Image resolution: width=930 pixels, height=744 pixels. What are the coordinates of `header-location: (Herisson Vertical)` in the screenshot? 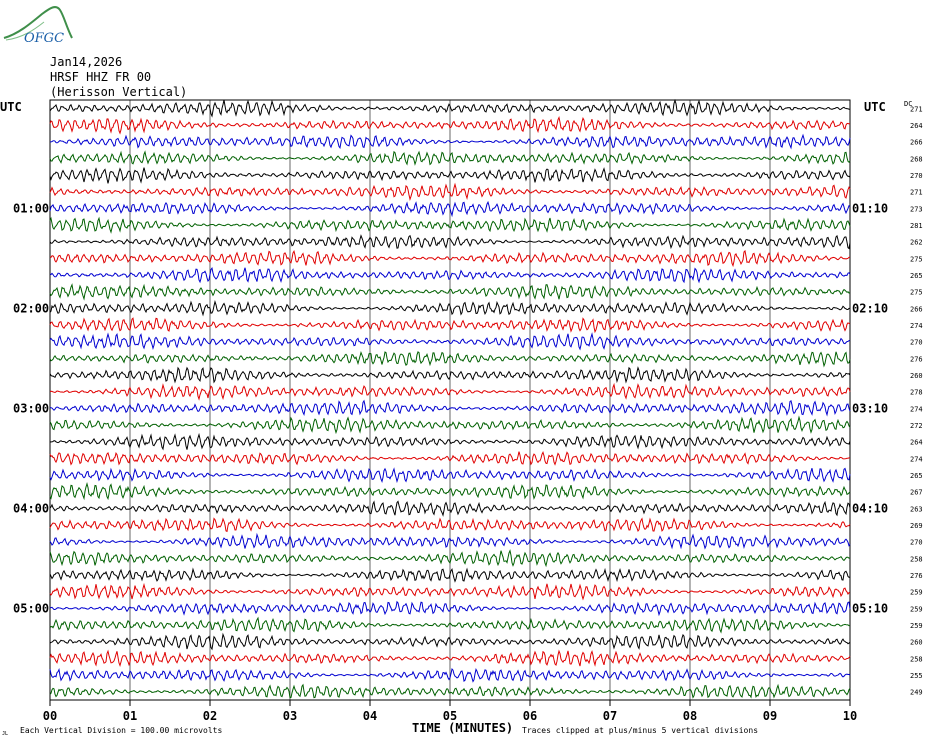 It's located at (118, 92).